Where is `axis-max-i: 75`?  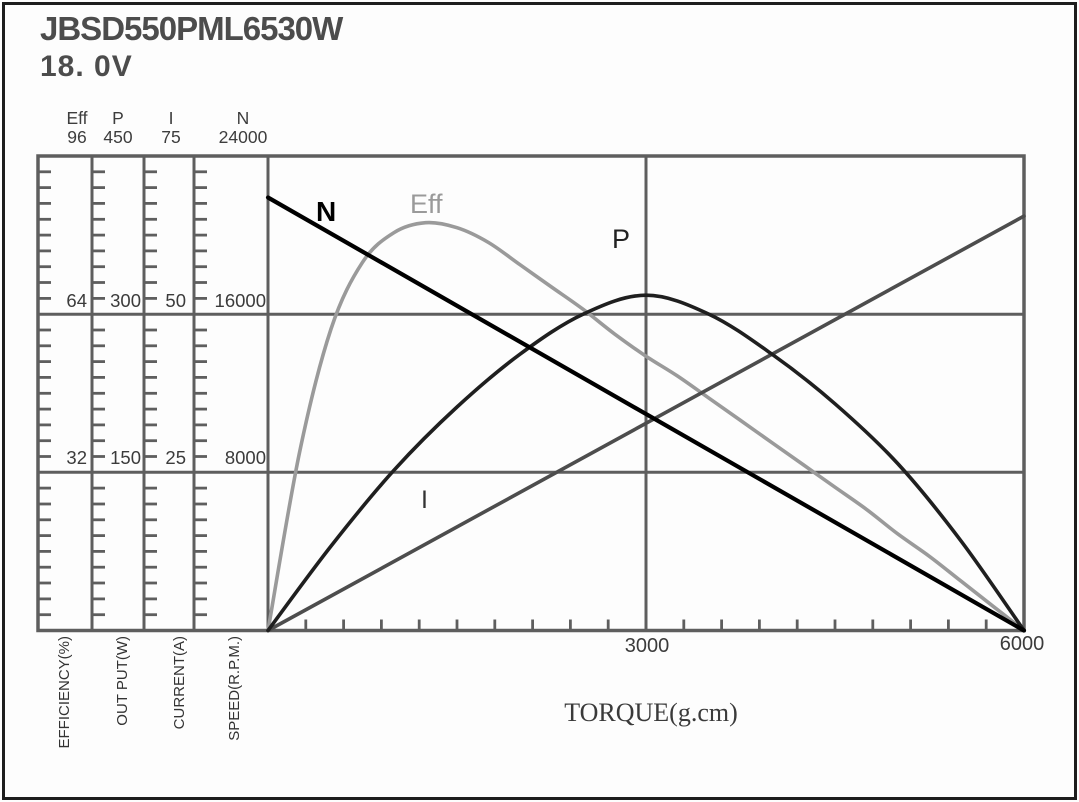
axis-max-i: 75 is located at coordinates (171, 137).